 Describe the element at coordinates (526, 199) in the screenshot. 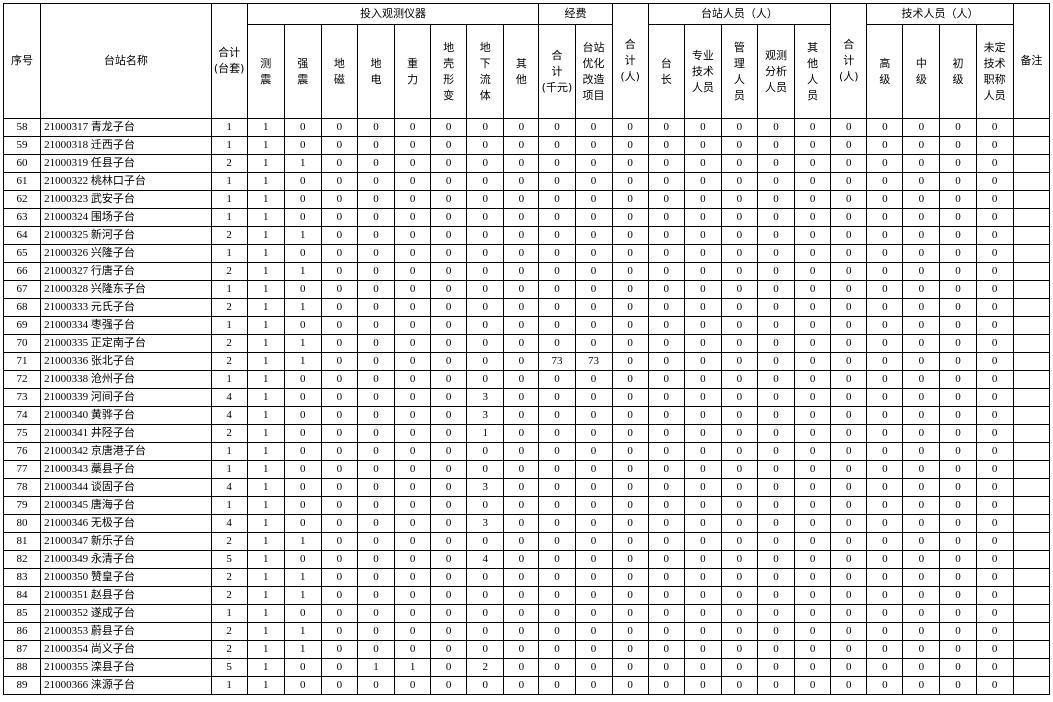

I see `table-row: 62 21000323 武安子台 1 1 0 0 0 0 0 0 0 0 0 0 0 0 0 0 0 0 0 0 0 0` at that location.